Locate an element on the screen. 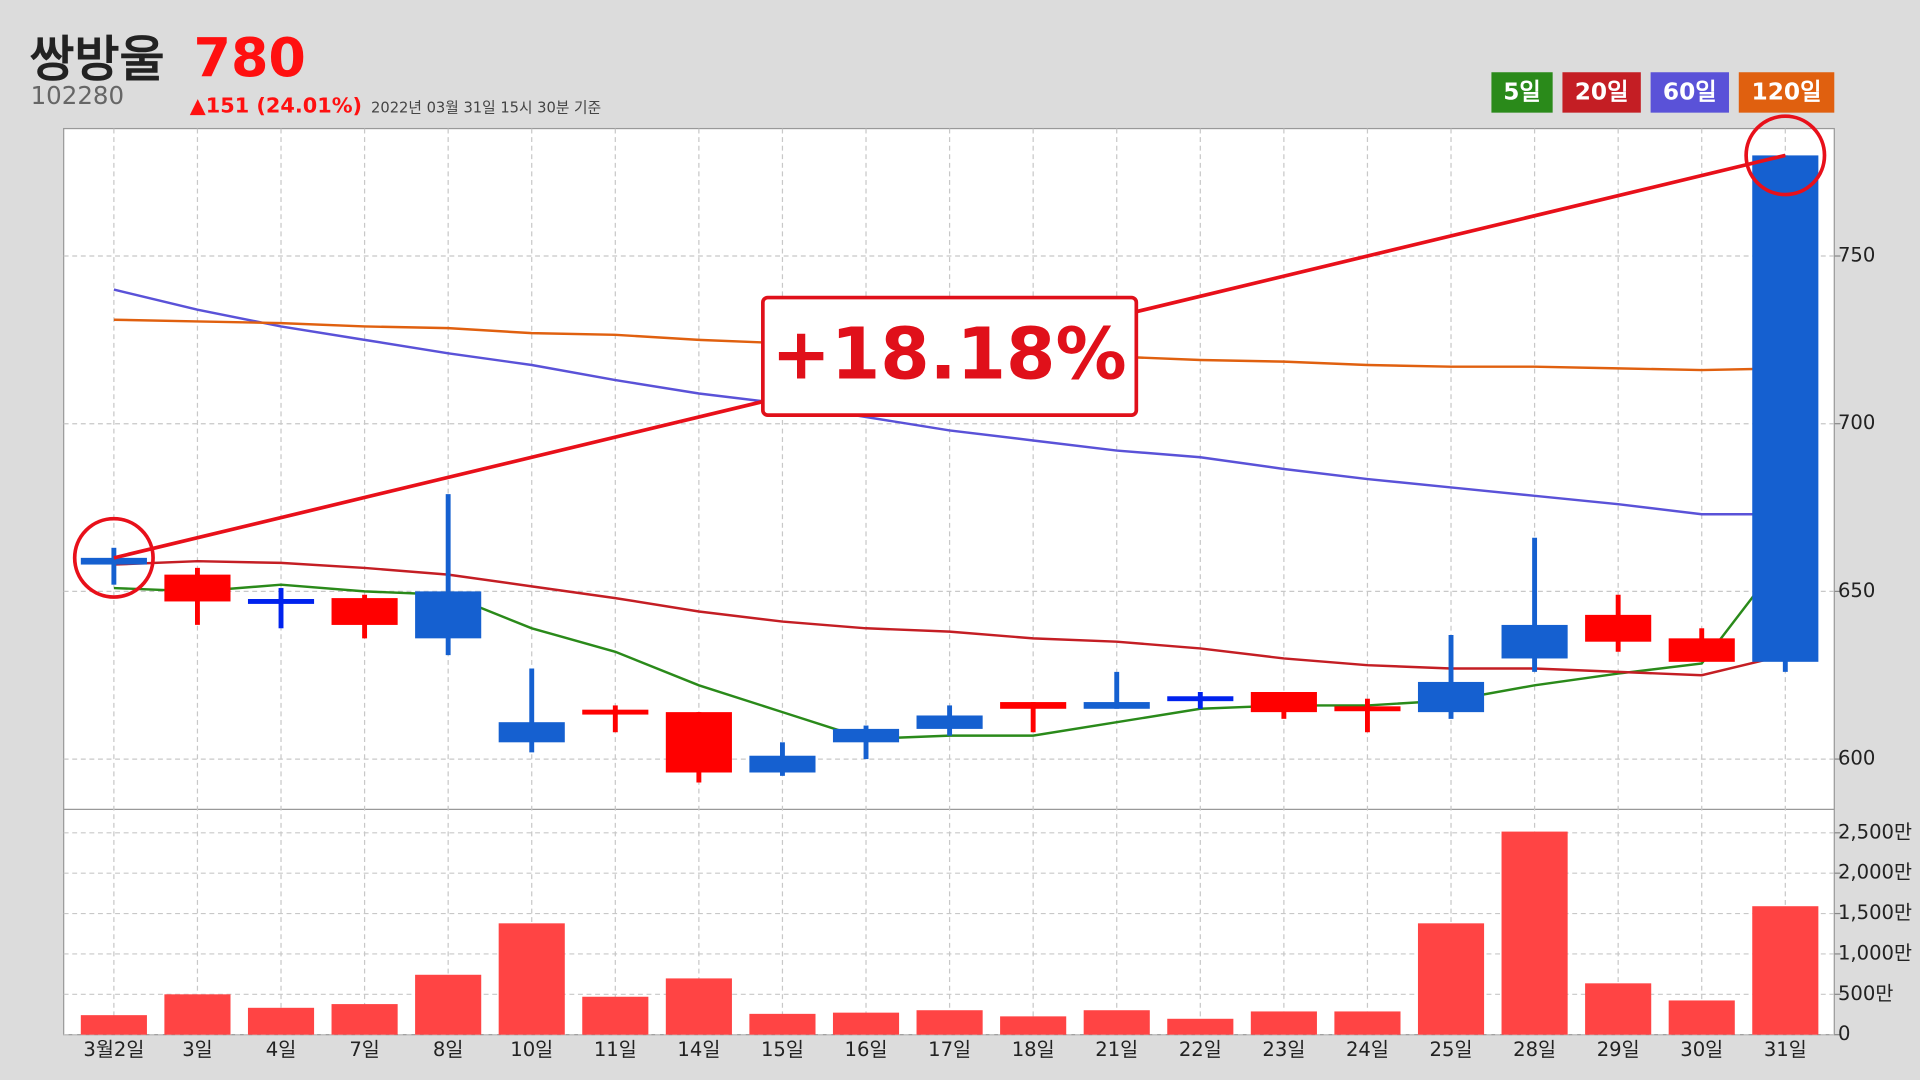 Image resolution: width=1920 pixels, height=1080 pixels. x-tick-label: 25일 is located at coordinates (1451, 1049).